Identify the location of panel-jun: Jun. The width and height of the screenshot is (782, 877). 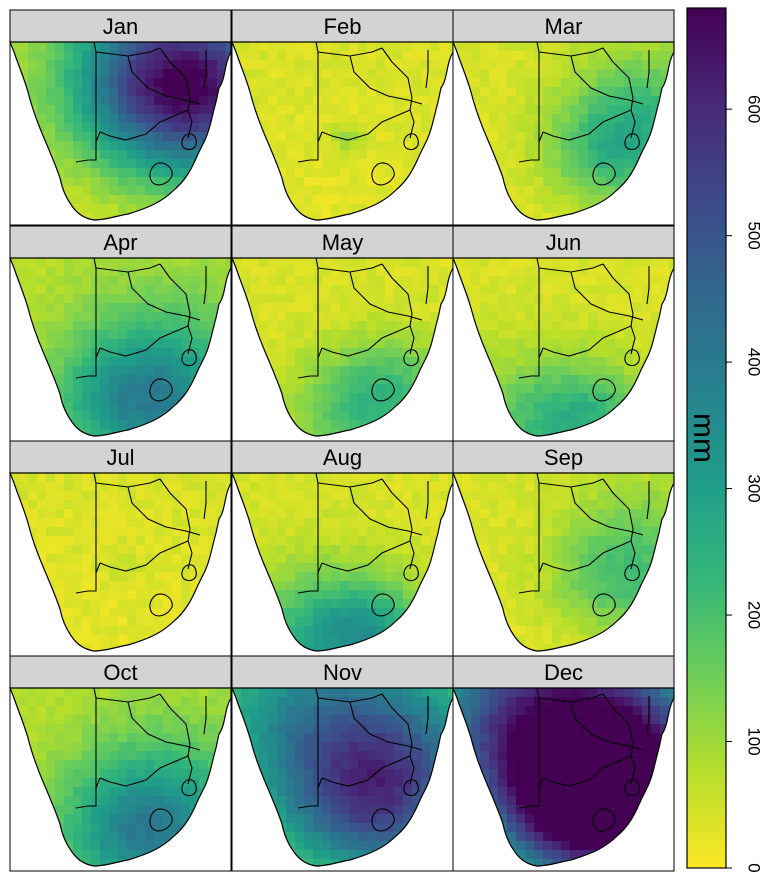
(563, 333).